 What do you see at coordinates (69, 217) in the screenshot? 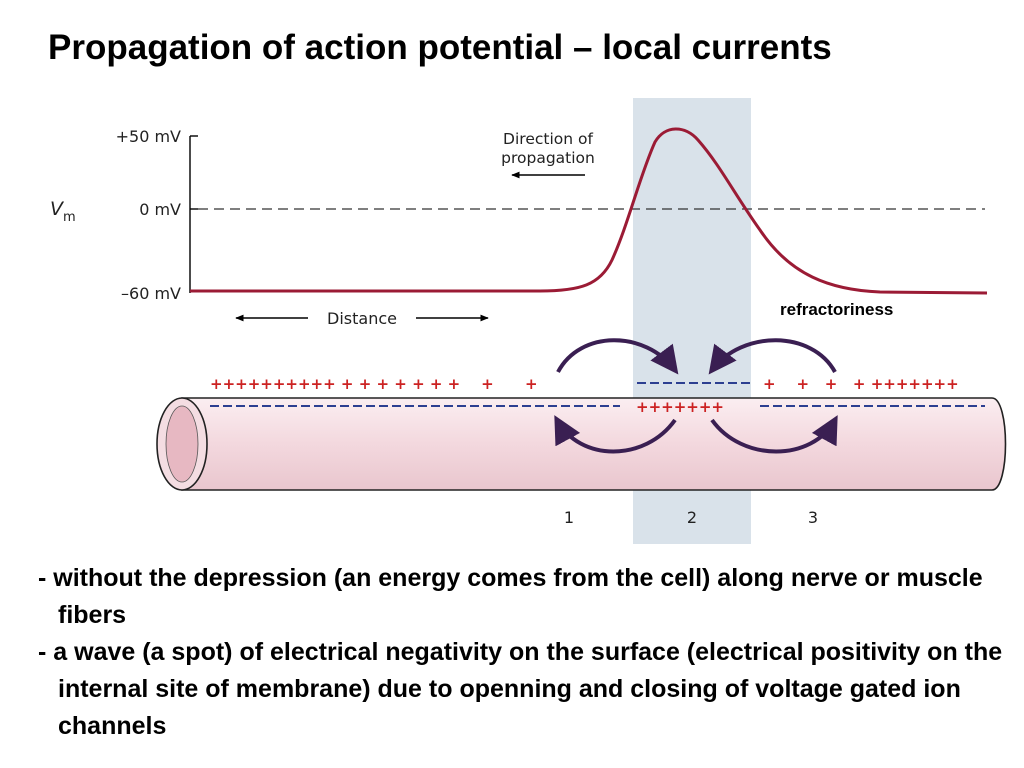
I see `vm-axis-subscript: m` at bounding box center [69, 217].